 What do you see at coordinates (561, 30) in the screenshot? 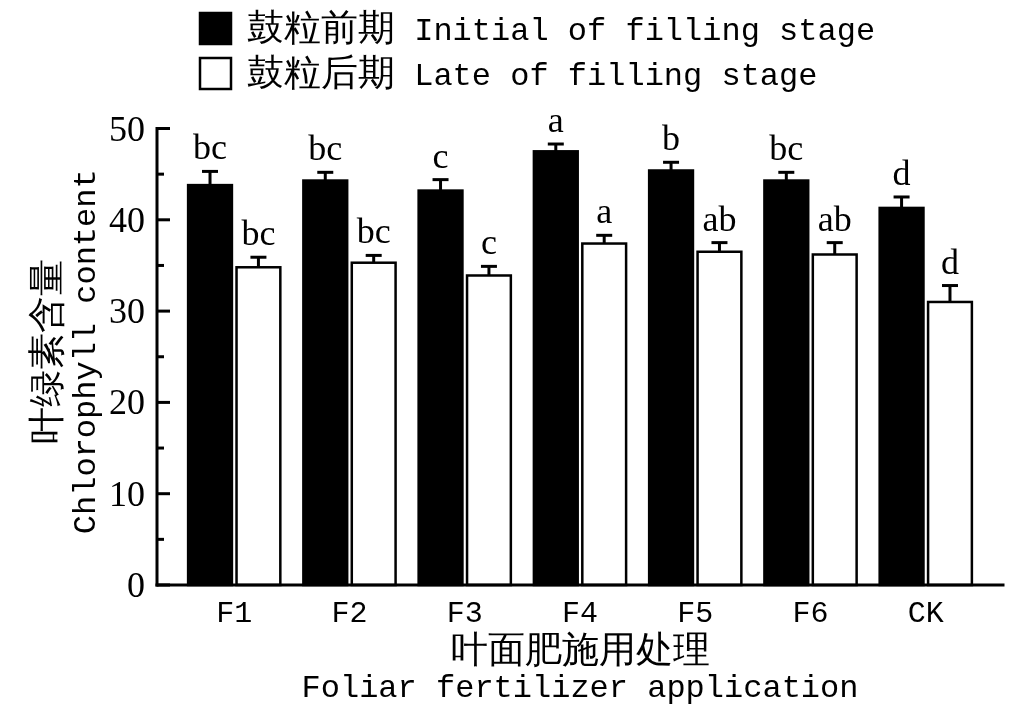
I see `legend-label: 鼓粒前期 Initial of filling stage` at bounding box center [561, 30].